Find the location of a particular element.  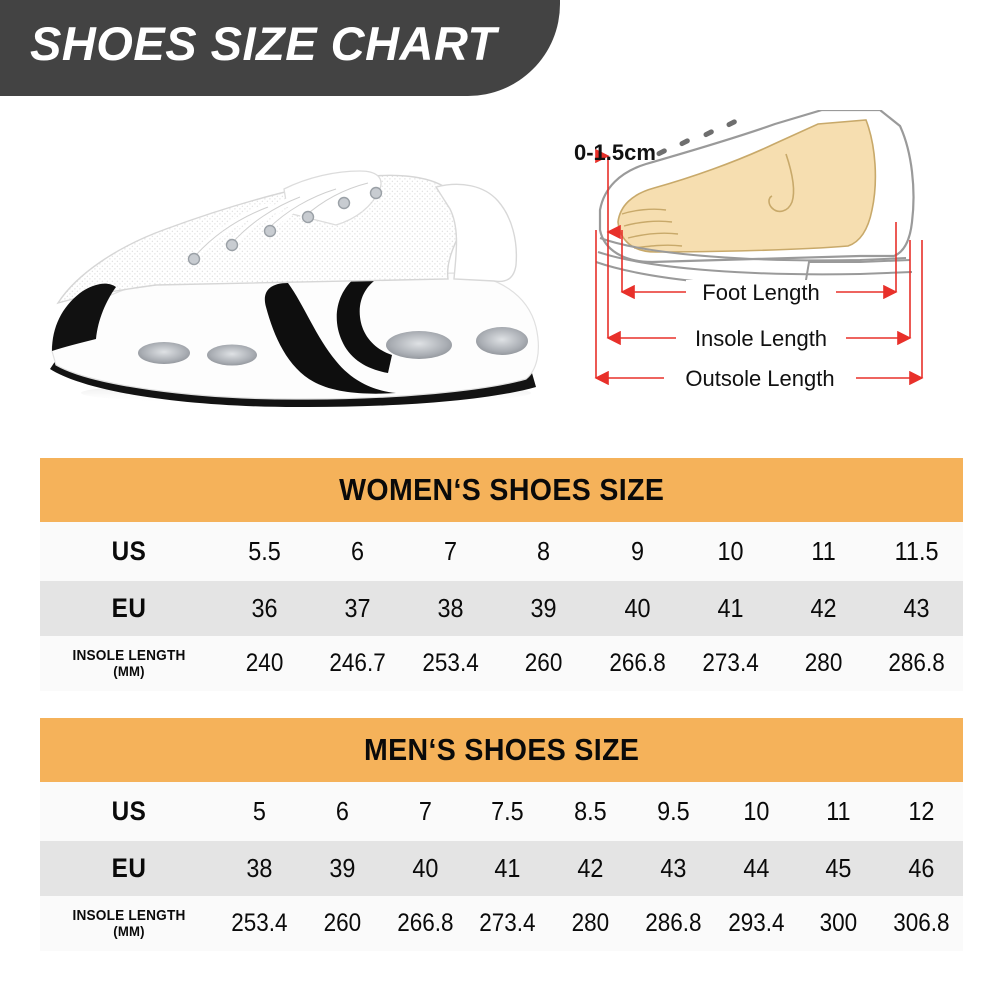

midsole-accent is located at coordinates (330, 338).